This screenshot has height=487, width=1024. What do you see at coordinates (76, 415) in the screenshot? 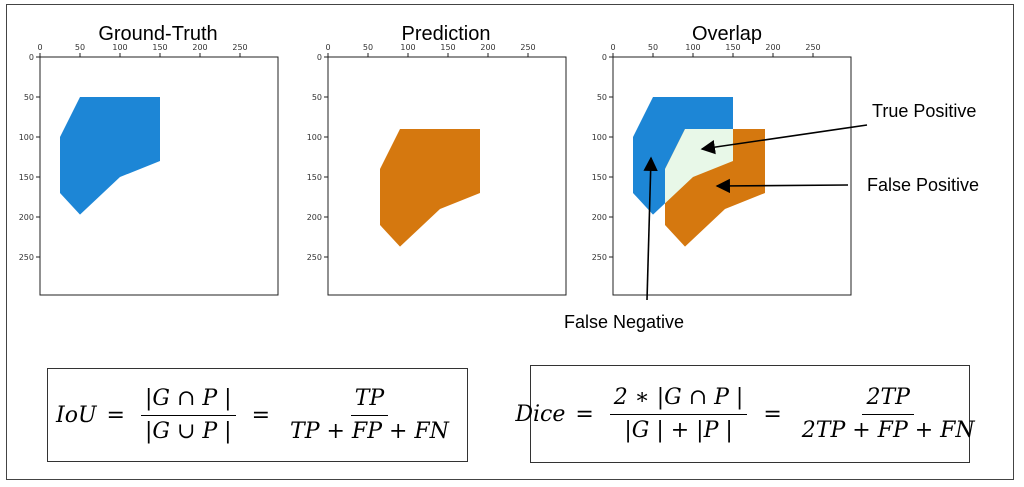
I see `iou-lhs: IoU` at bounding box center [76, 415].